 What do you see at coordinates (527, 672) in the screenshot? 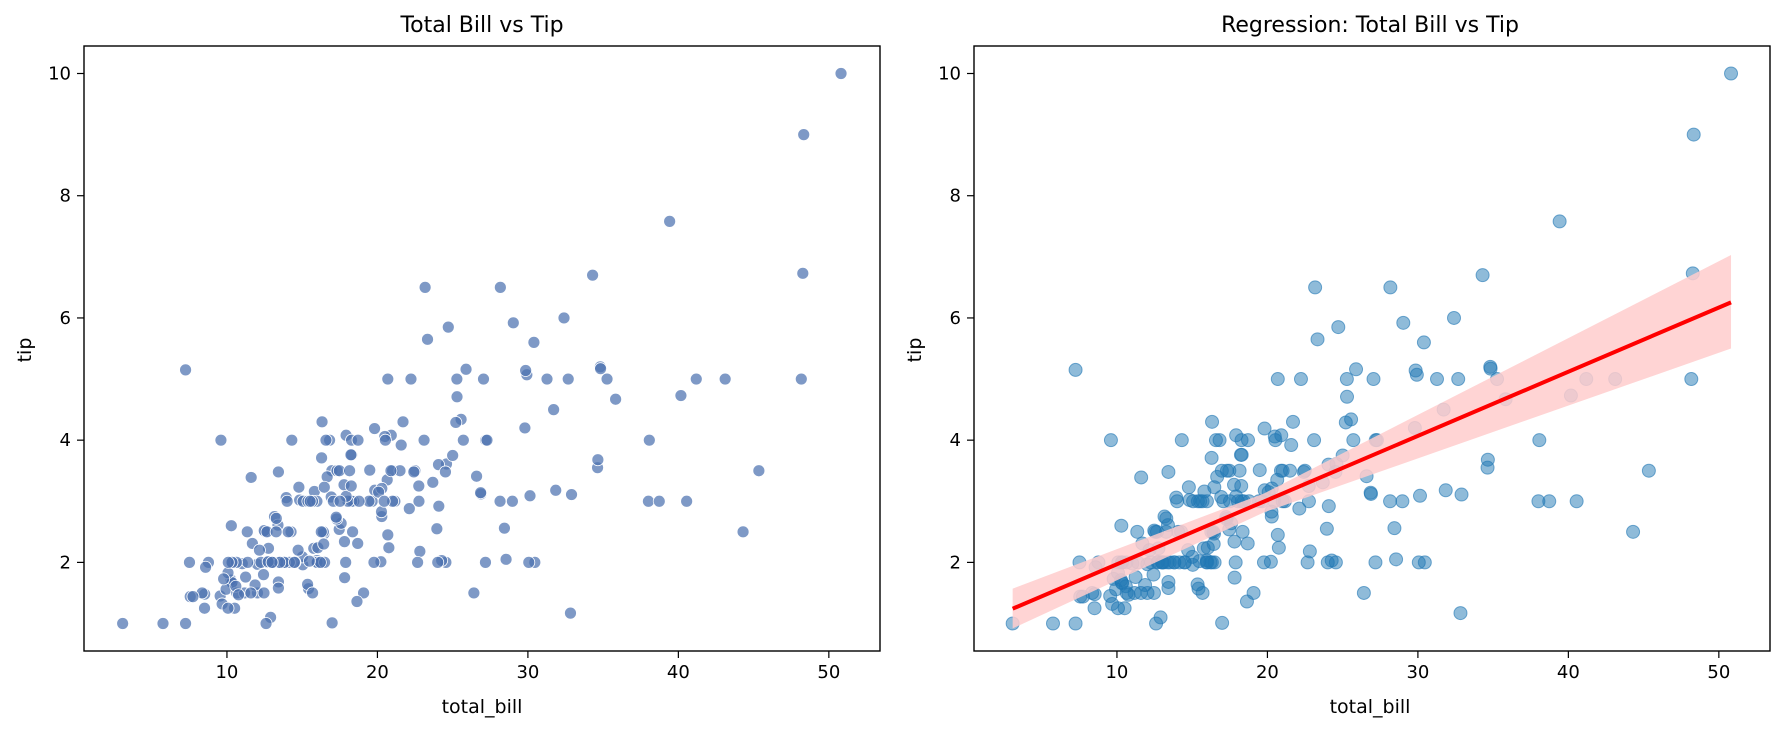
I see `x-tick-label: 30` at bounding box center [527, 672].